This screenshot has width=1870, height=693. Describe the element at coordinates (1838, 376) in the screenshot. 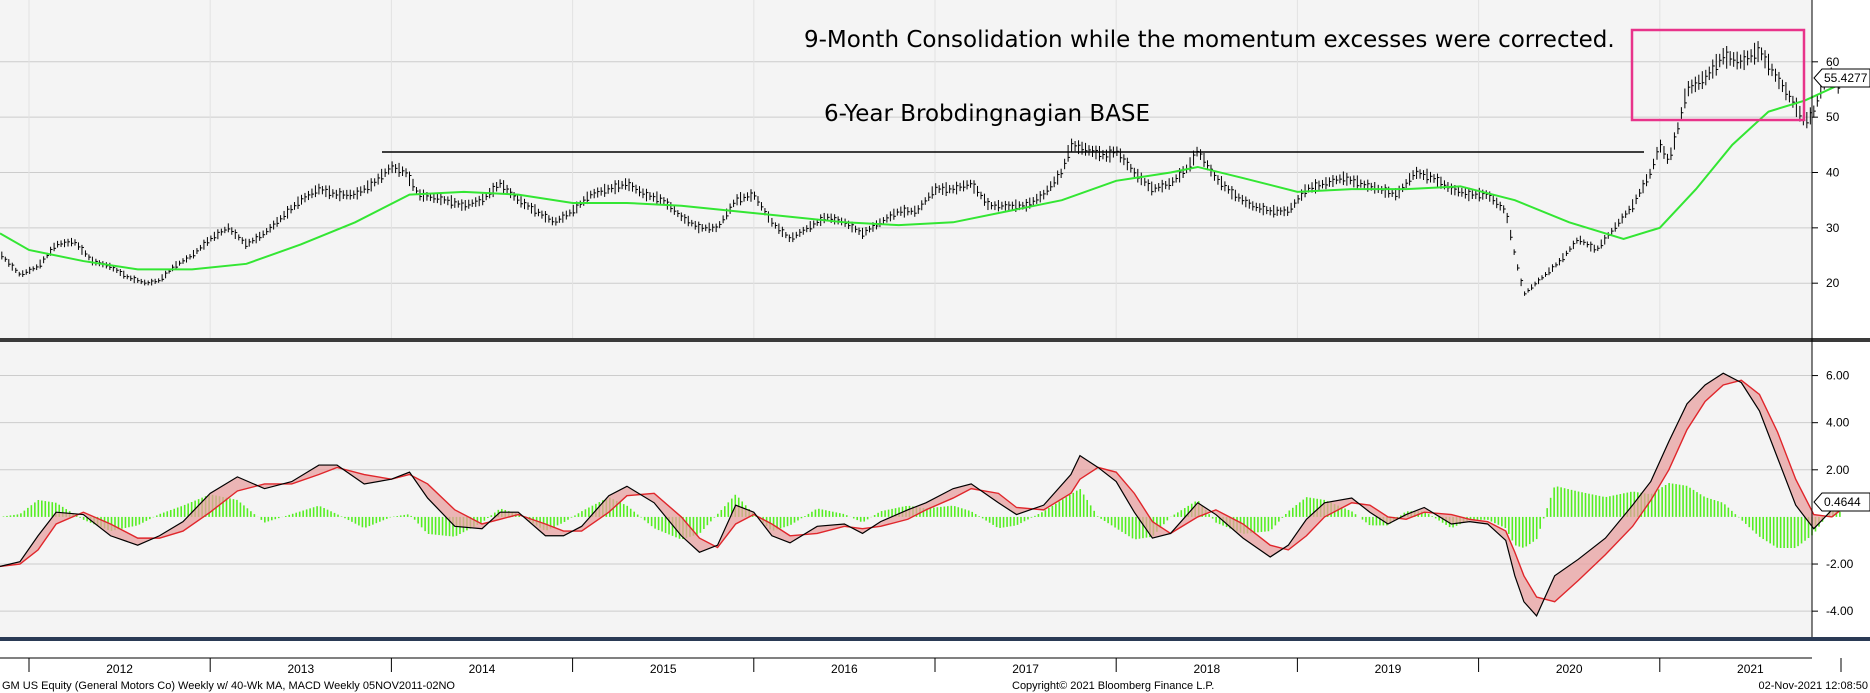

I see `macd-tick-label: 6.00` at that location.